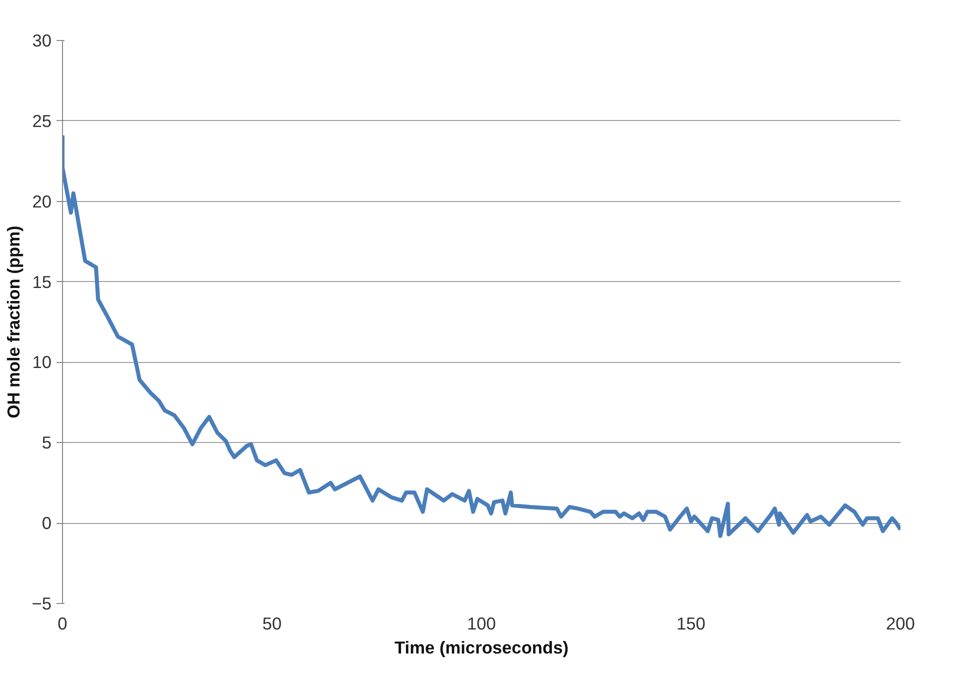 Image resolution: width=961 pixels, height=678 pixels. Describe the element at coordinates (42, 282) in the screenshot. I see `y-tick-label: 15` at that location.